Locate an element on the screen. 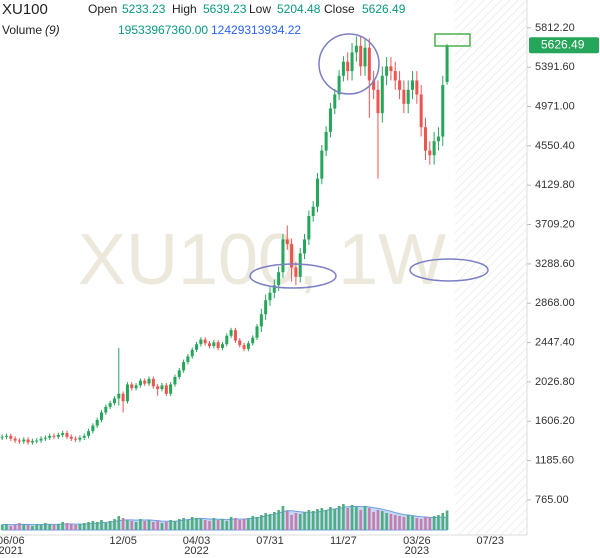 The width and height of the screenshot is (600, 558). x-year-label: 2023 is located at coordinates (417, 551).